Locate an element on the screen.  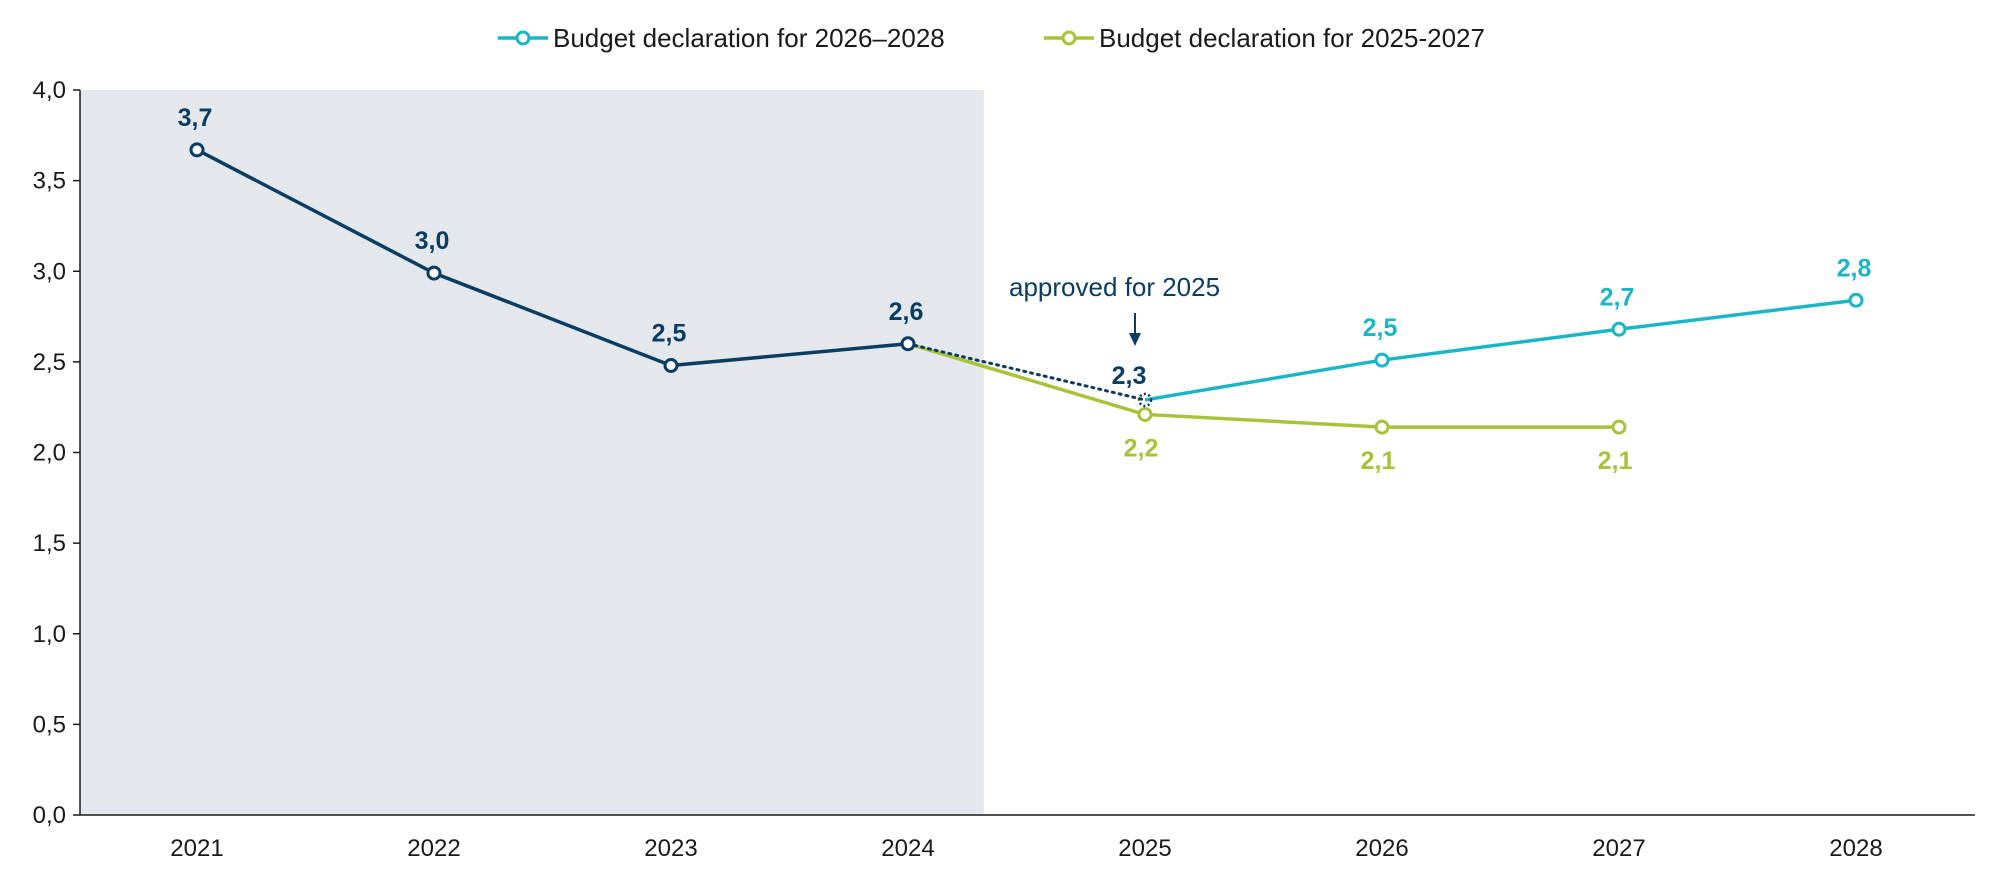
legend-item-2025-2027-label: Budget declaration for 2025-2027 is located at coordinates (1292, 38).